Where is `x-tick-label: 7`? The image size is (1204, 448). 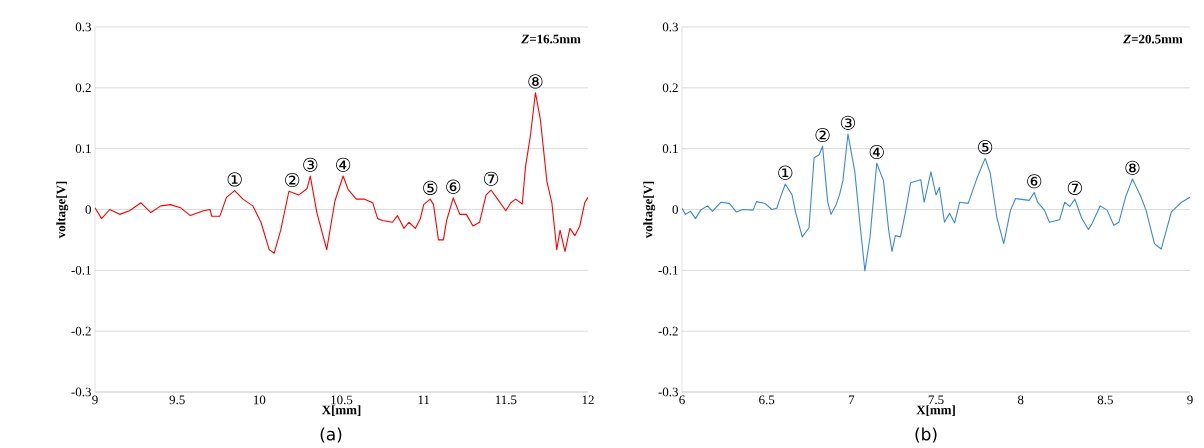
x-tick-label: 7 is located at coordinates (851, 399).